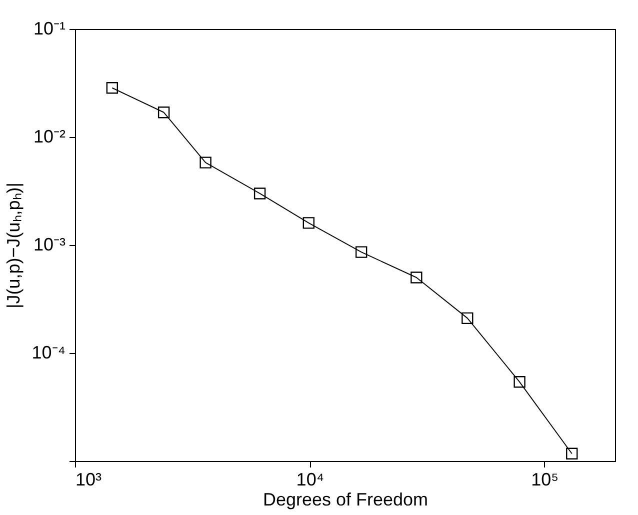 The width and height of the screenshot is (638, 515). Describe the element at coordinates (310, 480) in the screenshot. I see `x-tick-label: 10⁴` at that location.